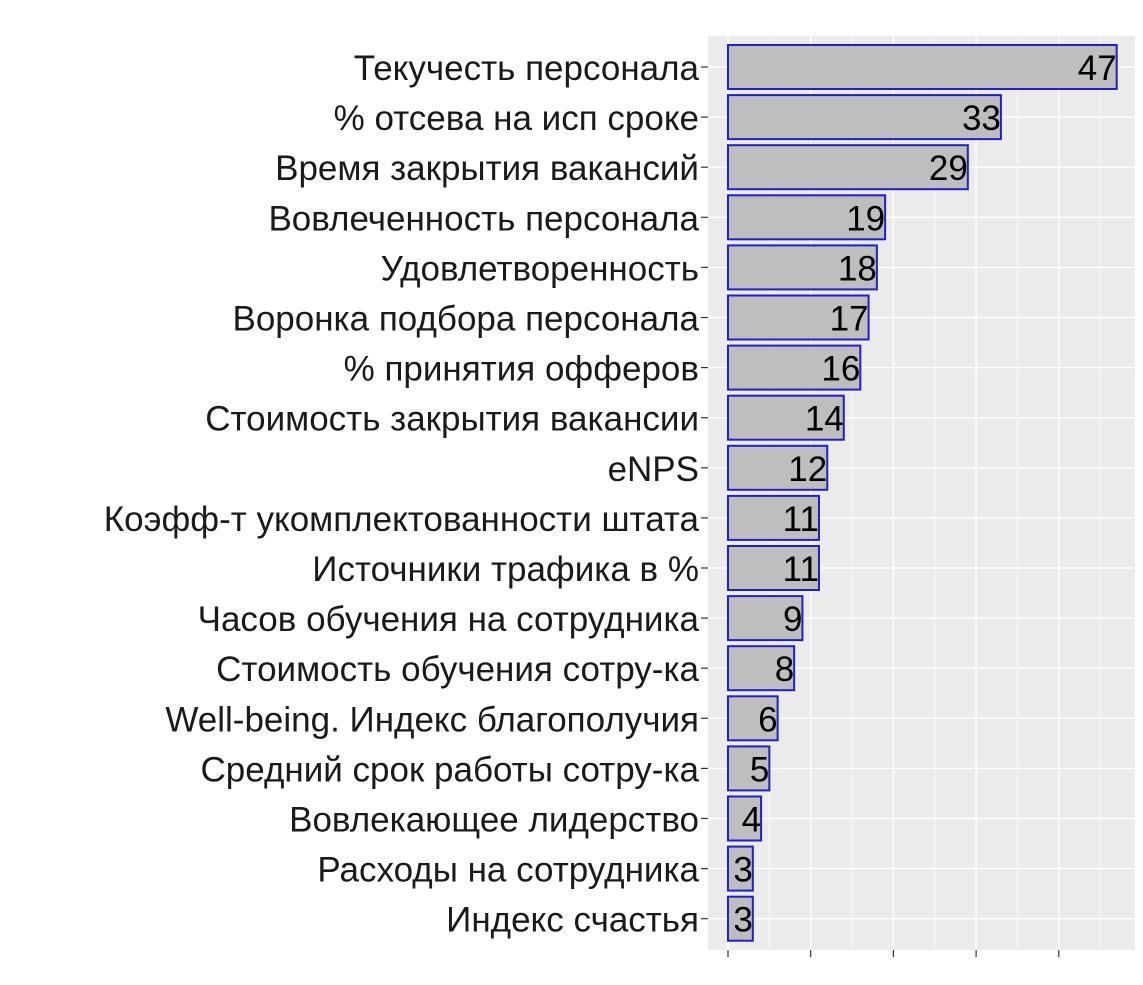 Image resolution: width=1143 pixels, height=985 pixels. What do you see at coordinates (432, 719) in the screenshot?
I see `category-label: Well-being. Индекс благополучия` at bounding box center [432, 719].